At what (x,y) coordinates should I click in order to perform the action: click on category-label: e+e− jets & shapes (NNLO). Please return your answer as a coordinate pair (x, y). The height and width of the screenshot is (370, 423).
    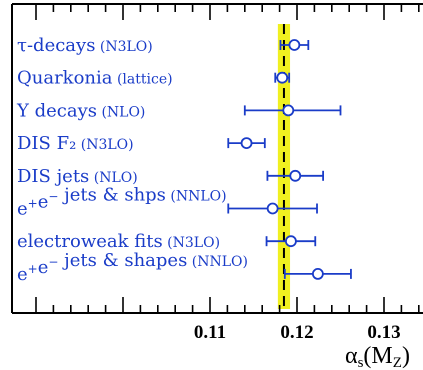
    Looking at the image, I should click on (132, 267).